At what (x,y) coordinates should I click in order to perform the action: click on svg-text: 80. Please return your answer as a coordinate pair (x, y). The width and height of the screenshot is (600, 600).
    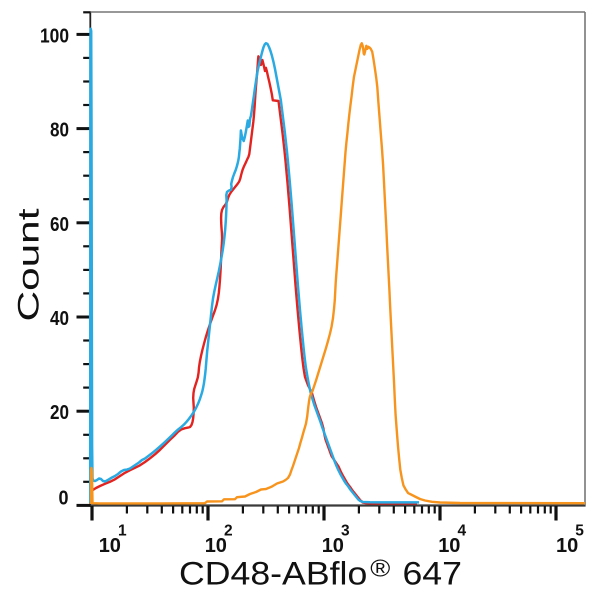
    Looking at the image, I should click on (59, 131).